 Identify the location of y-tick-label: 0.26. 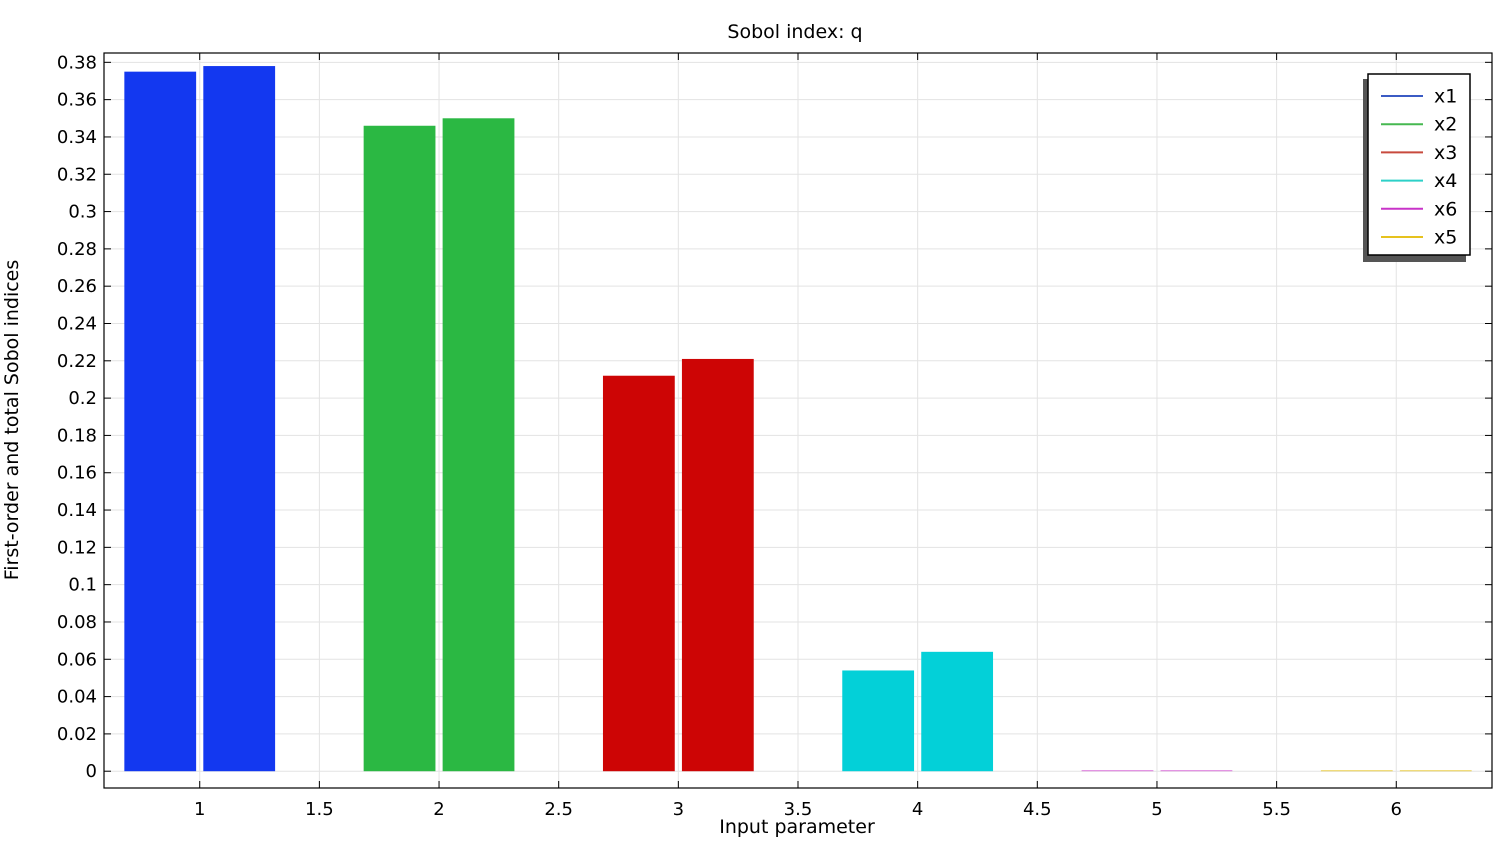
(77, 286).